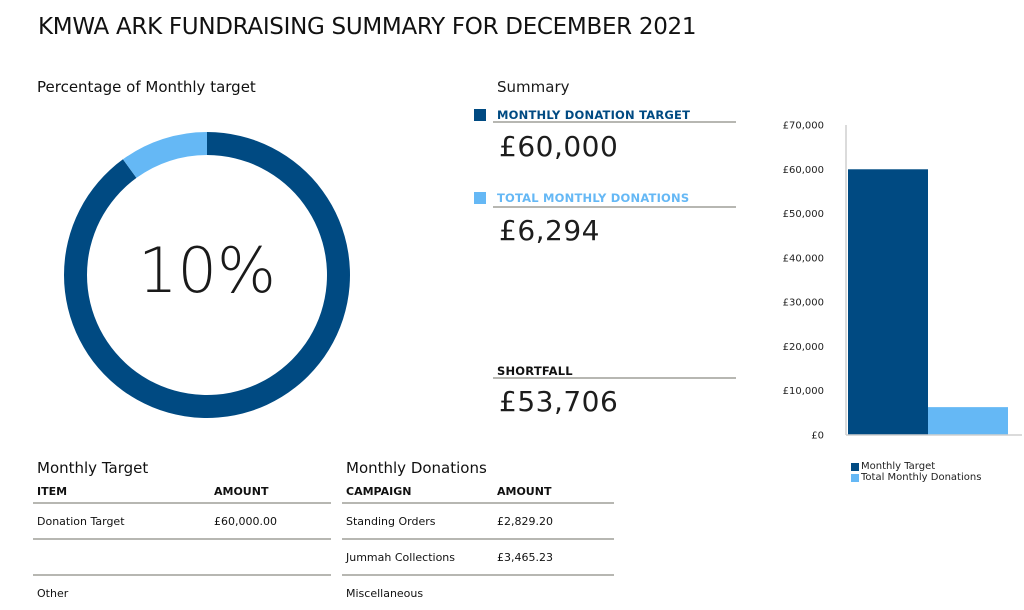 This screenshot has height=610, width=1024. I want to click on donations-table-row-2-campaign: Jummah Collections, so click(400, 557).